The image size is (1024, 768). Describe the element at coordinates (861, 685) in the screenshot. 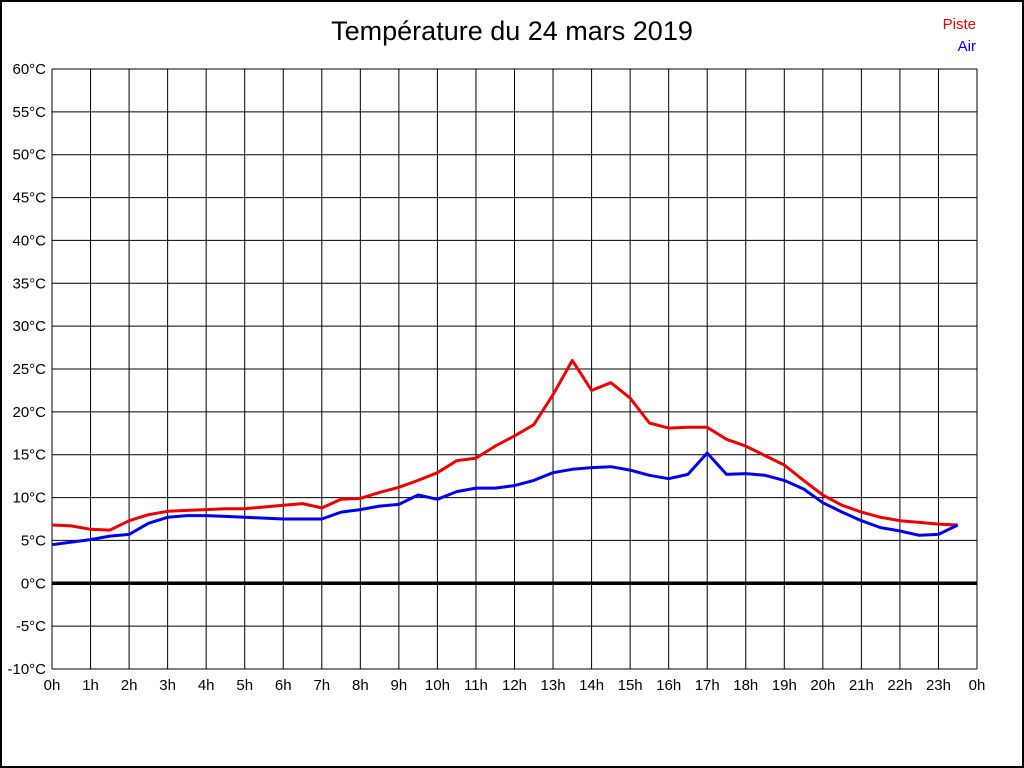

I see `x-tick-label: 21h` at that location.